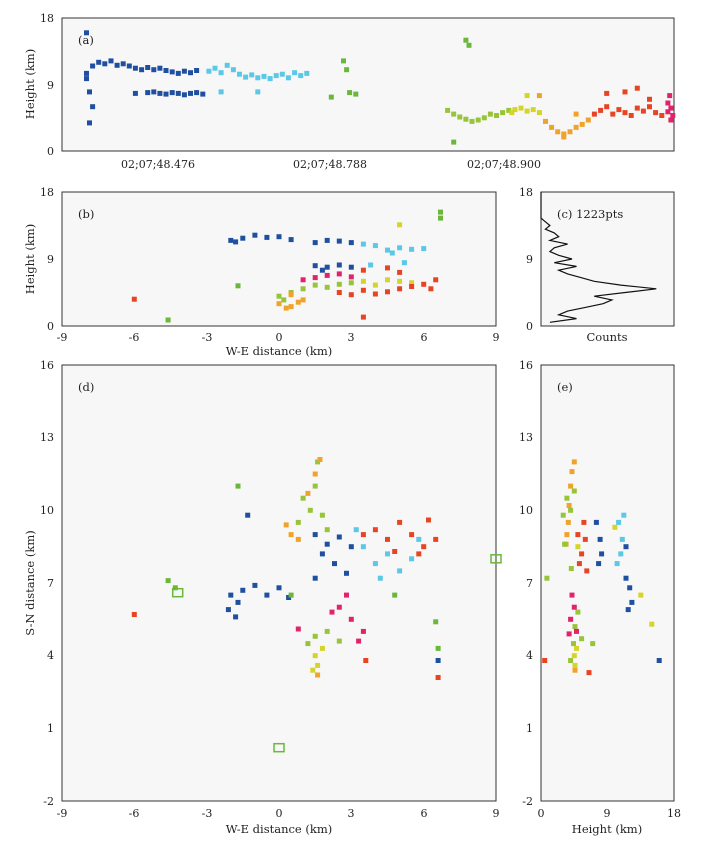 This screenshot has height=844, width=721. I want to click on panel-c-xlabel: Counts, so click(606, 337).